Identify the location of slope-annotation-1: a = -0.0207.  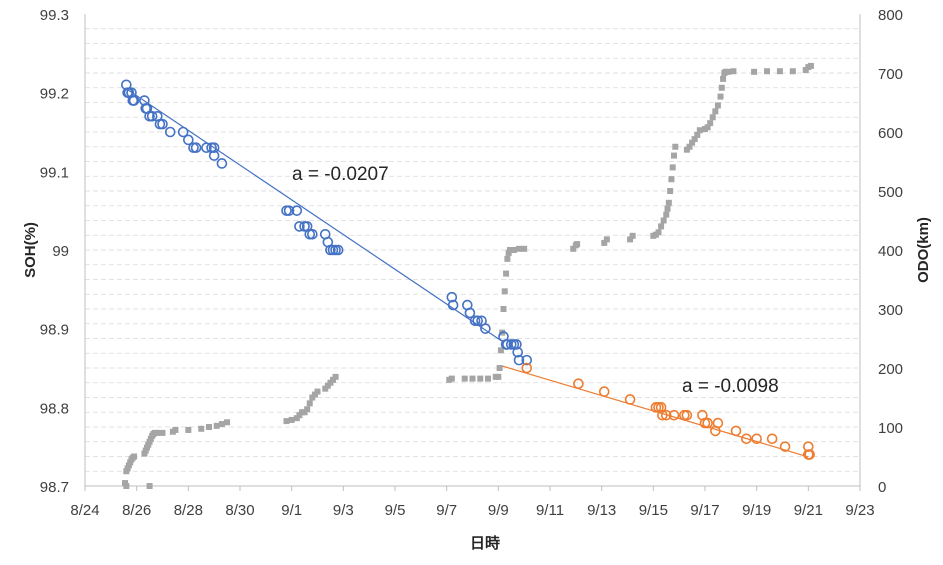
(340, 174).